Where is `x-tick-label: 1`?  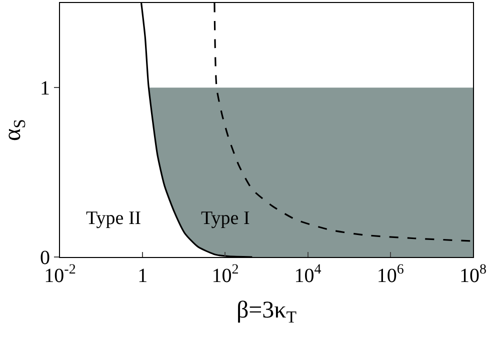
x-tick-label: 1 is located at coordinates (143, 276).